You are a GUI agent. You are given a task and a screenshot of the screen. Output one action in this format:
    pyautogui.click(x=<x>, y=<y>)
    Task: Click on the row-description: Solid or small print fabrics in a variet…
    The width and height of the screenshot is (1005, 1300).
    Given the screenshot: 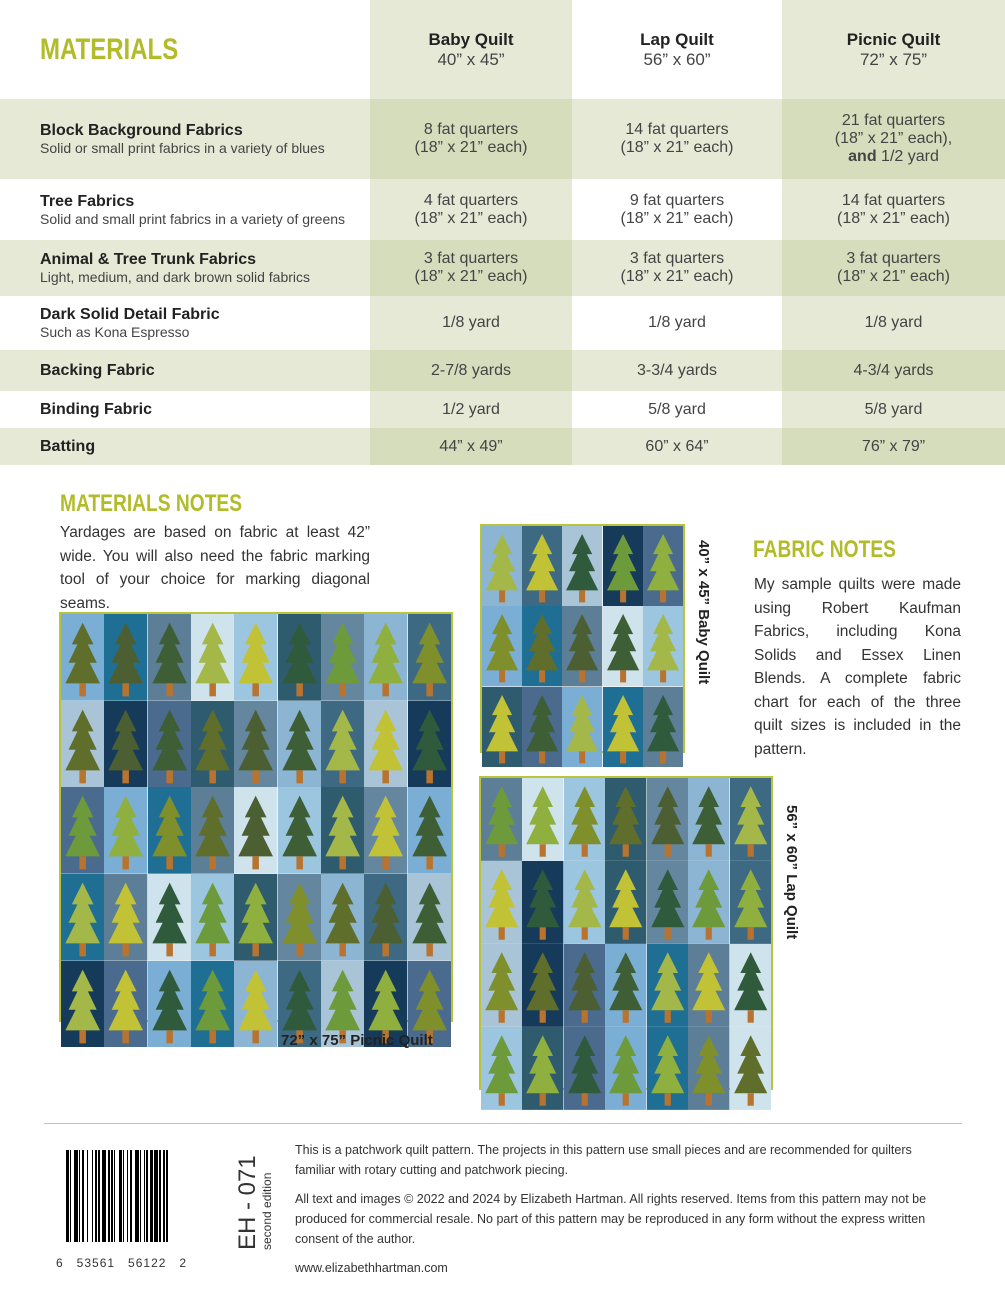 What is the action you would take?
    pyautogui.click(x=182, y=148)
    